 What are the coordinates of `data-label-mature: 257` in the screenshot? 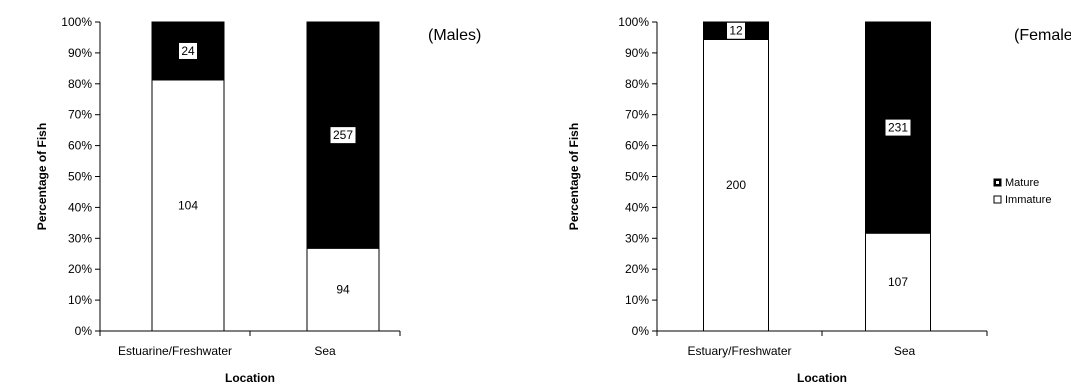 It's located at (343, 135).